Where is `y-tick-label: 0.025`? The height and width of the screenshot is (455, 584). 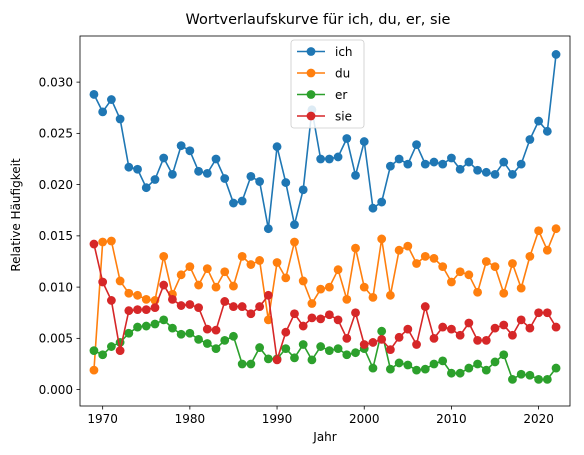 y-tick-label: 0.025 is located at coordinates (56, 134).